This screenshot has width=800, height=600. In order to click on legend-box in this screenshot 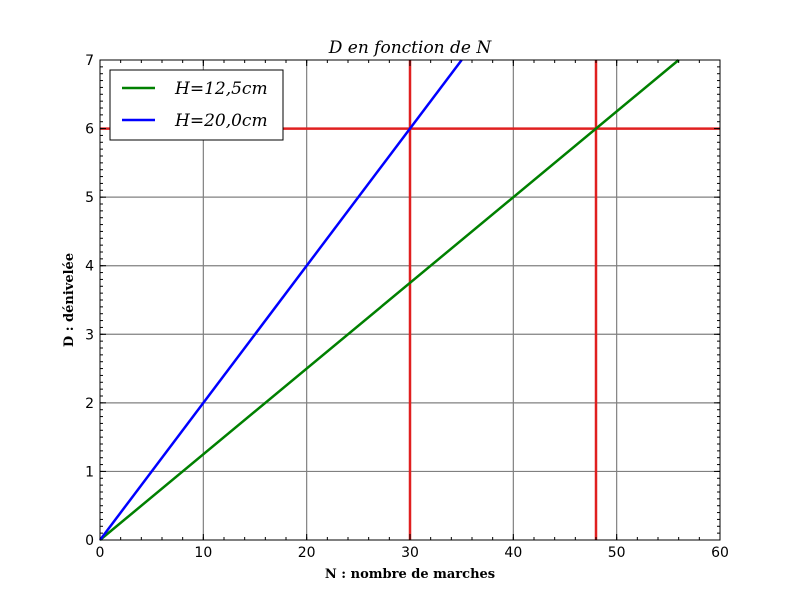, I will do `click(196, 105)`.